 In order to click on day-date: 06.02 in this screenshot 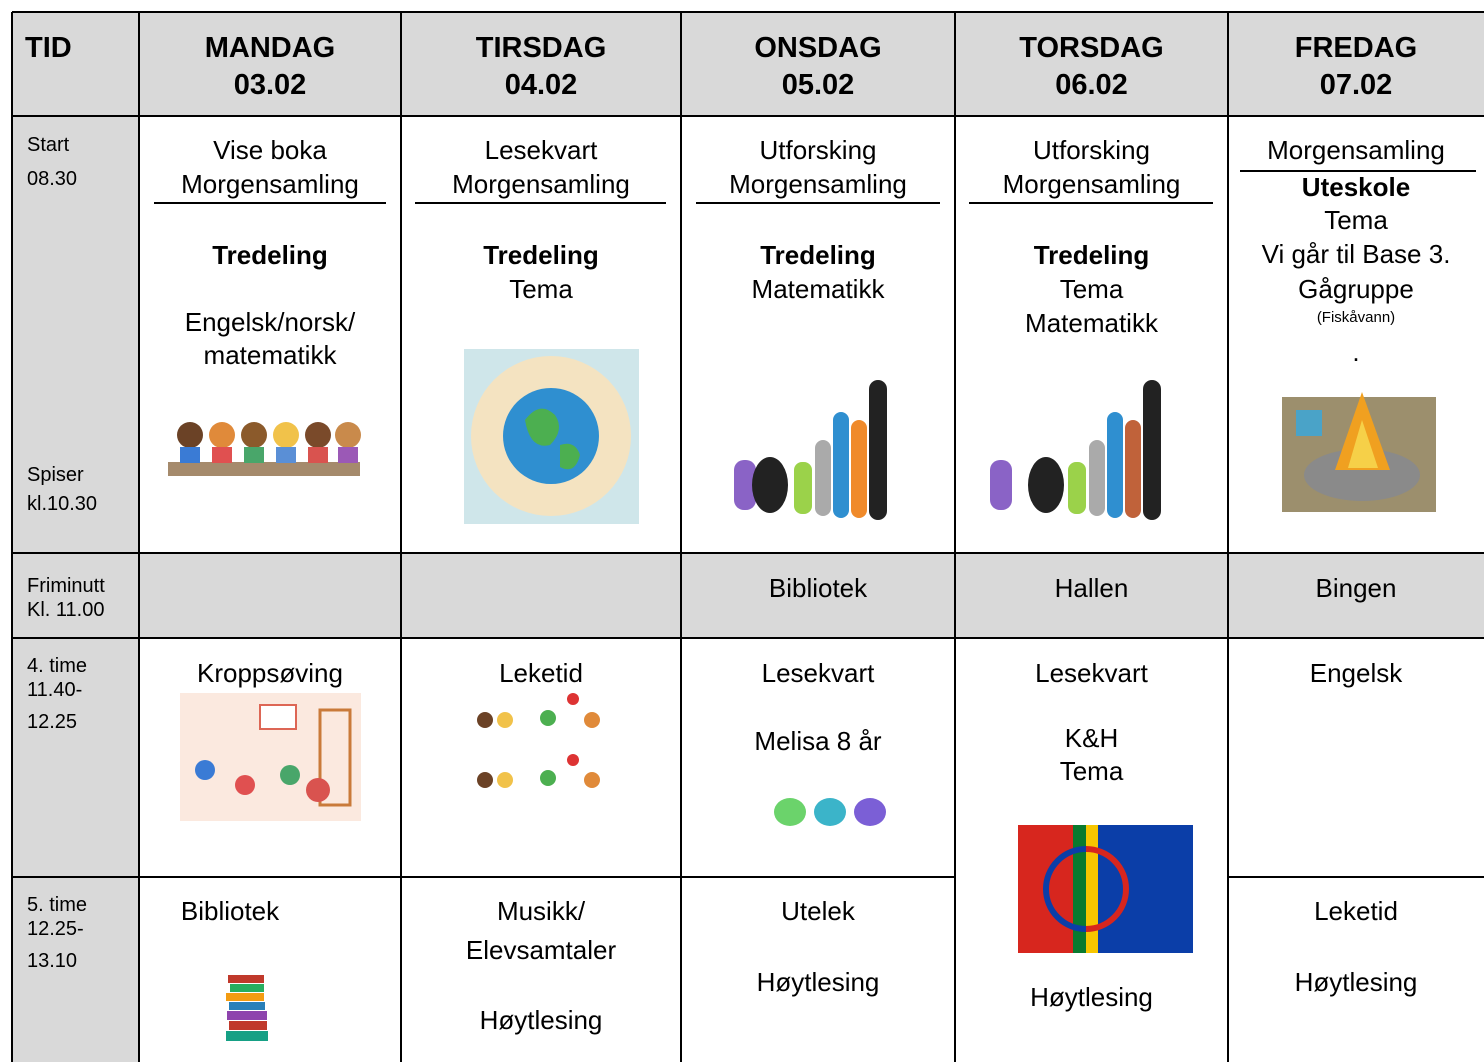, I will do `click(1091, 85)`.